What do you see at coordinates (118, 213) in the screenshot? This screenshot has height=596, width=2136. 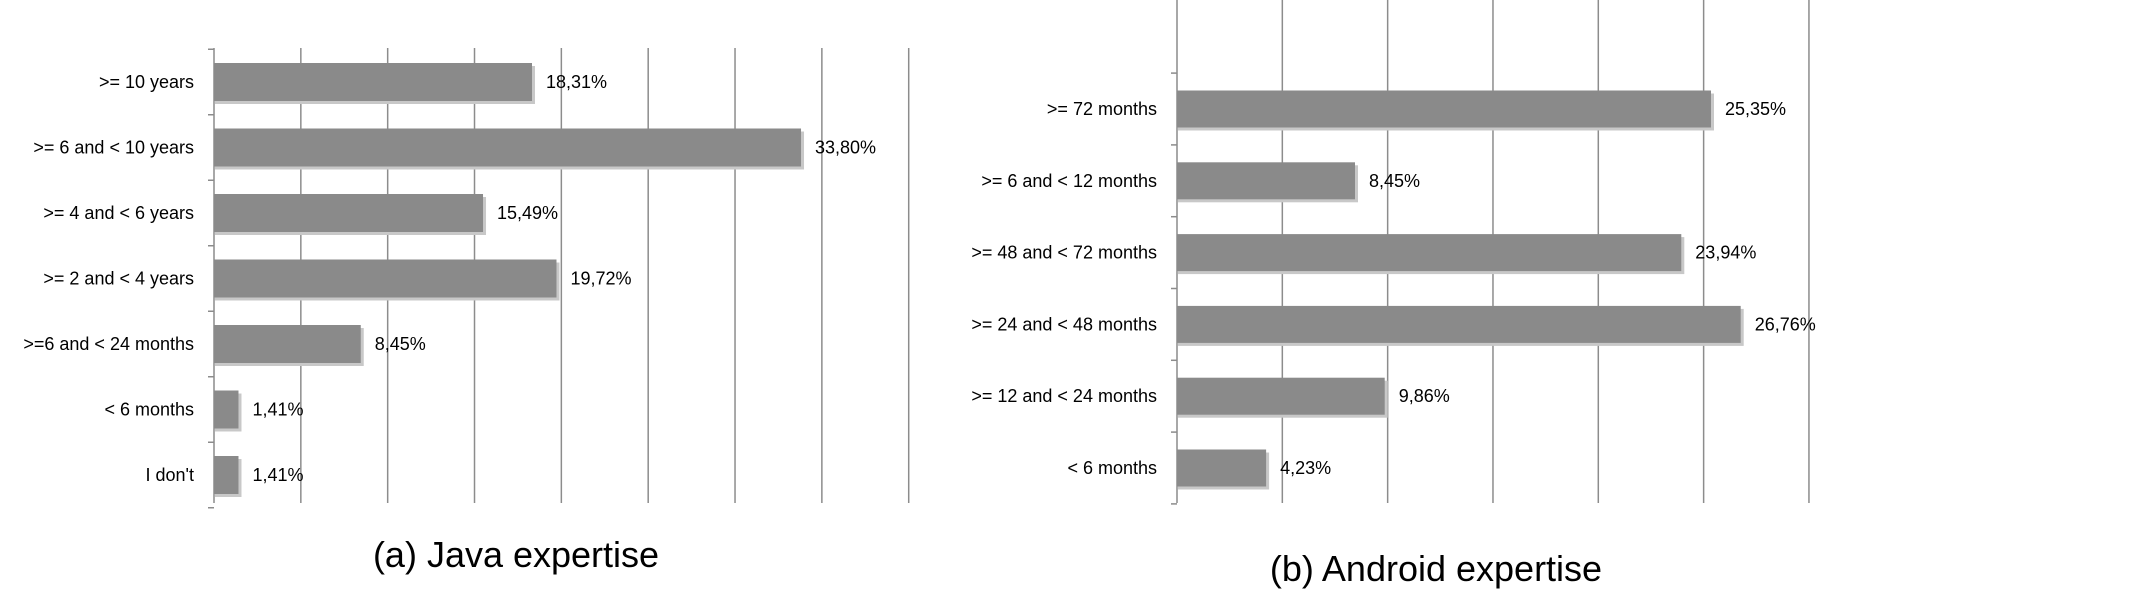 I see `java-category-label: >= 4 and < 6 years` at bounding box center [118, 213].